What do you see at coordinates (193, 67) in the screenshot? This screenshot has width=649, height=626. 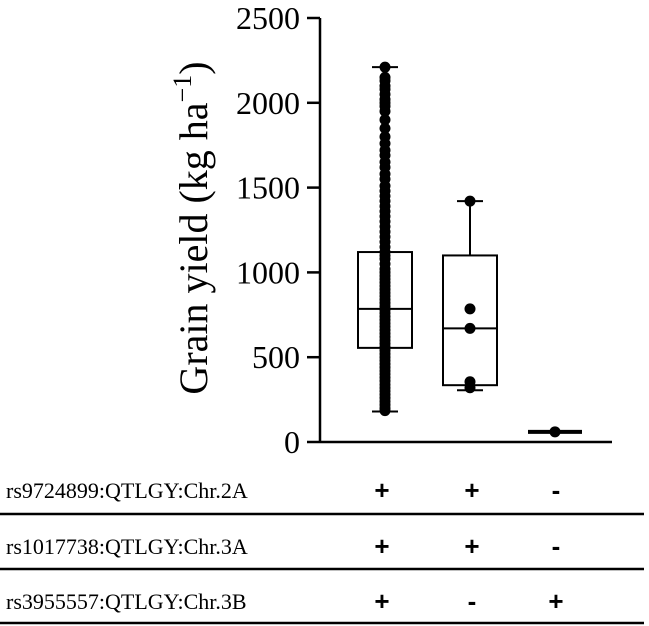 I see `y-axis-label-close: )` at bounding box center [193, 67].